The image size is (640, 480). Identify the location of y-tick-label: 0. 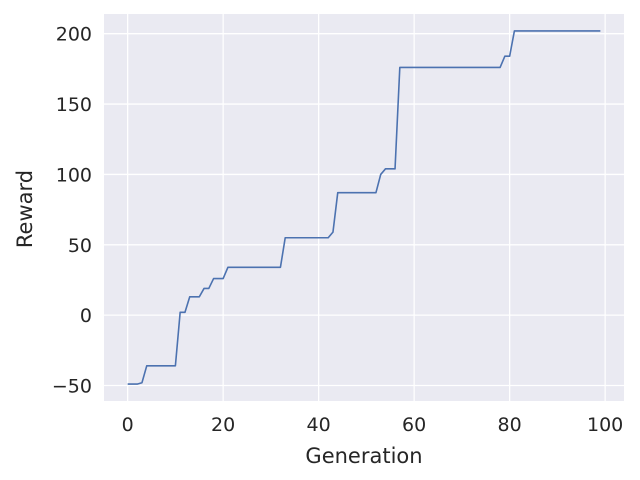
(86, 316).